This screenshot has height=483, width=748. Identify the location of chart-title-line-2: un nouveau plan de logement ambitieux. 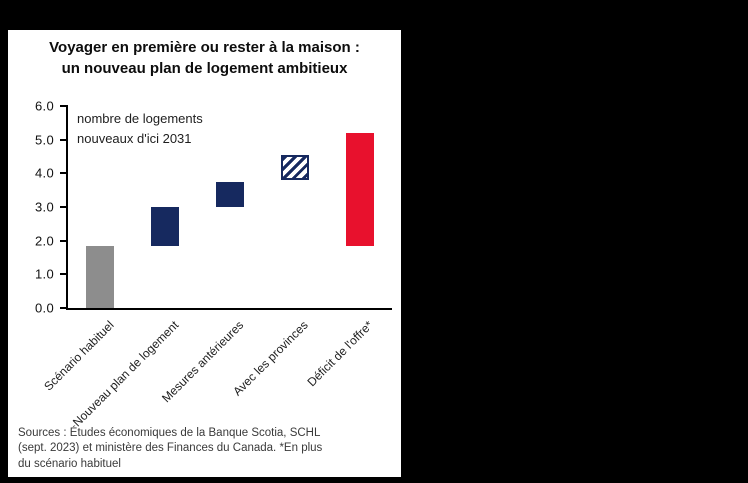
(204, 68).